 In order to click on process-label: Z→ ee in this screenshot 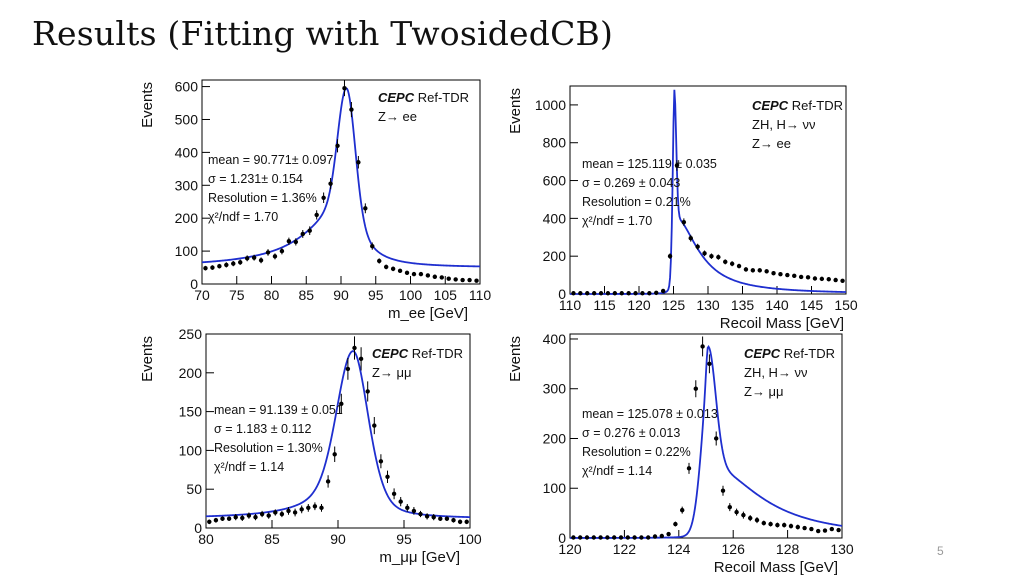, I will do `click(771, 143)`.